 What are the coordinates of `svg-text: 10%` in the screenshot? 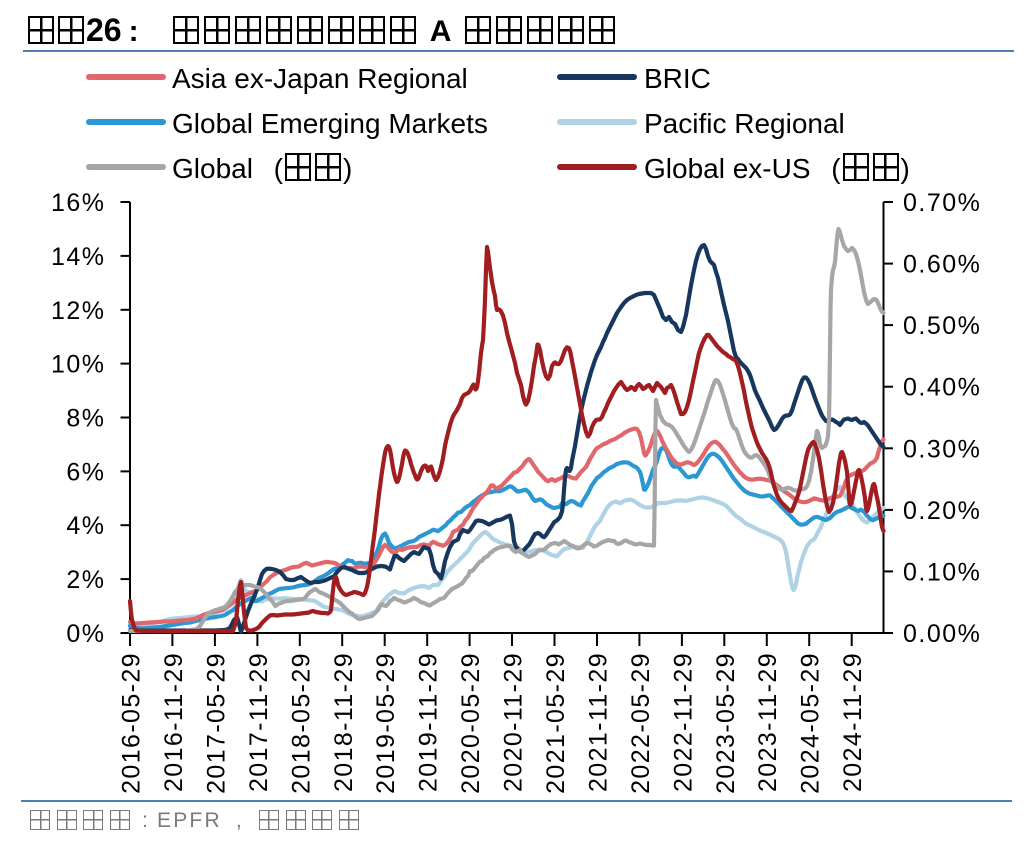 It's located at (78, 365).